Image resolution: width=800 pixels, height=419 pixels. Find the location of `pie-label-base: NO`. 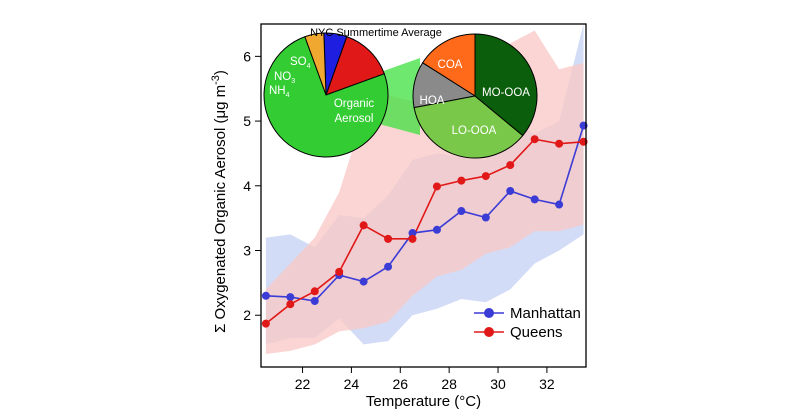

pie-label-base: NO is located at coordinates (282, 77).